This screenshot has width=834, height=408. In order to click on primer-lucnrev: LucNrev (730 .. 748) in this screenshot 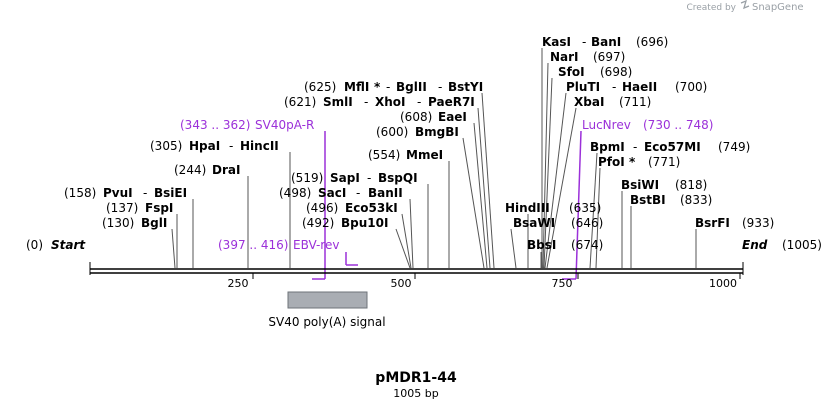, I will do `click(647, 125)`.